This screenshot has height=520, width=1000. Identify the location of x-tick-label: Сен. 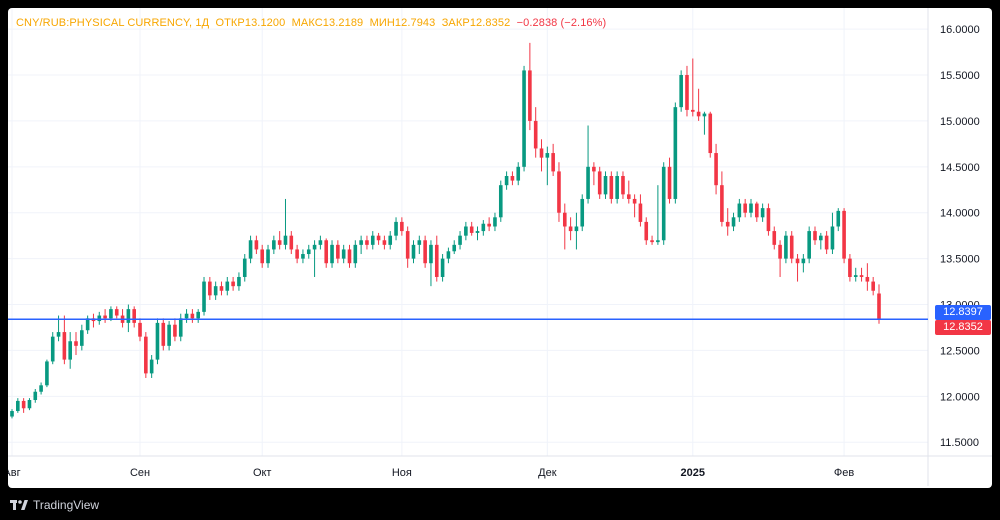
(140, 473).